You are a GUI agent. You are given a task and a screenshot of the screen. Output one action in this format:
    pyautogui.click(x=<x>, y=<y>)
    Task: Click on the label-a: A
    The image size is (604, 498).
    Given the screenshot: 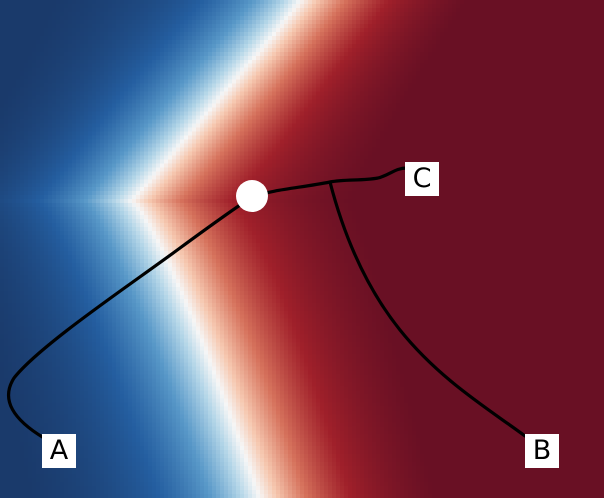 What is the action you would take?
    pyautogui.click(x=59, y=451)
    